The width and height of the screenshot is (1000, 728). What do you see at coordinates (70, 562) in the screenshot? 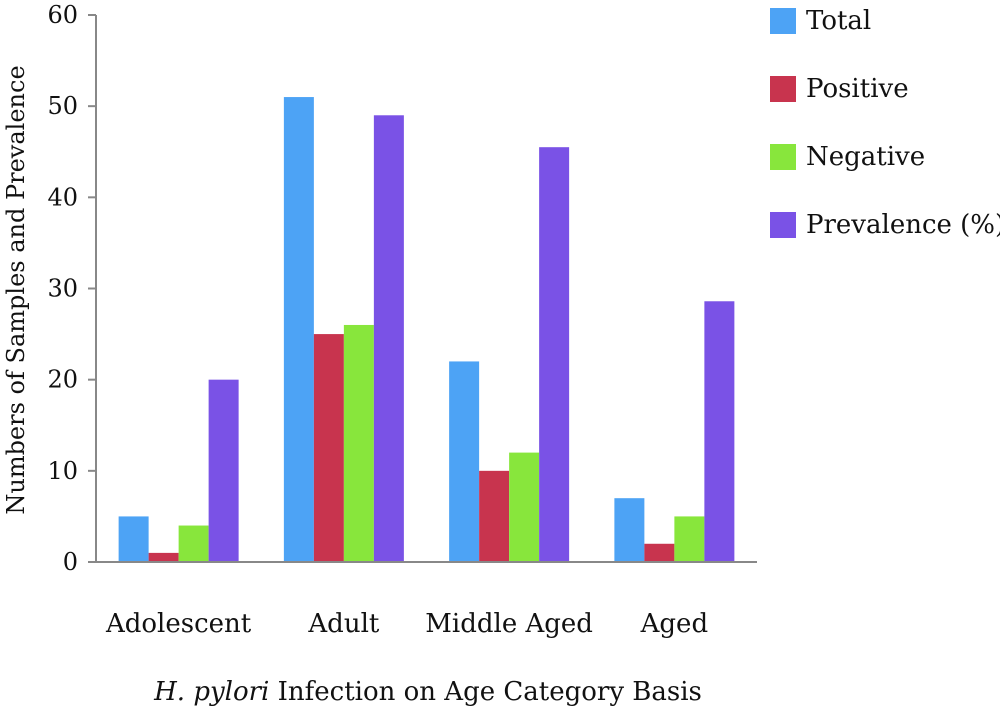
I see `y-tick-label: 0` at bounding box center [70, 562].